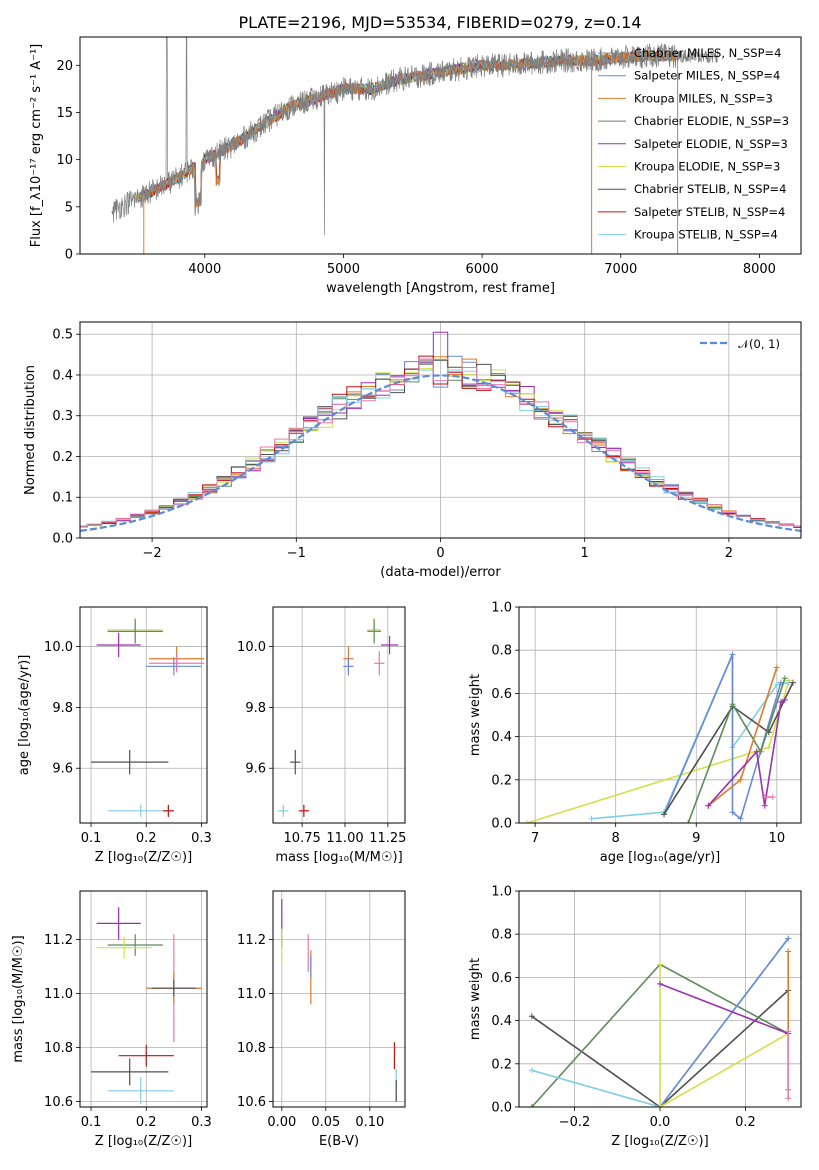 The image size is (819, 1170). Describe the element at coordinates (344, 838) in the screenshot. I see `x-tick-label: 11.00` at that location.